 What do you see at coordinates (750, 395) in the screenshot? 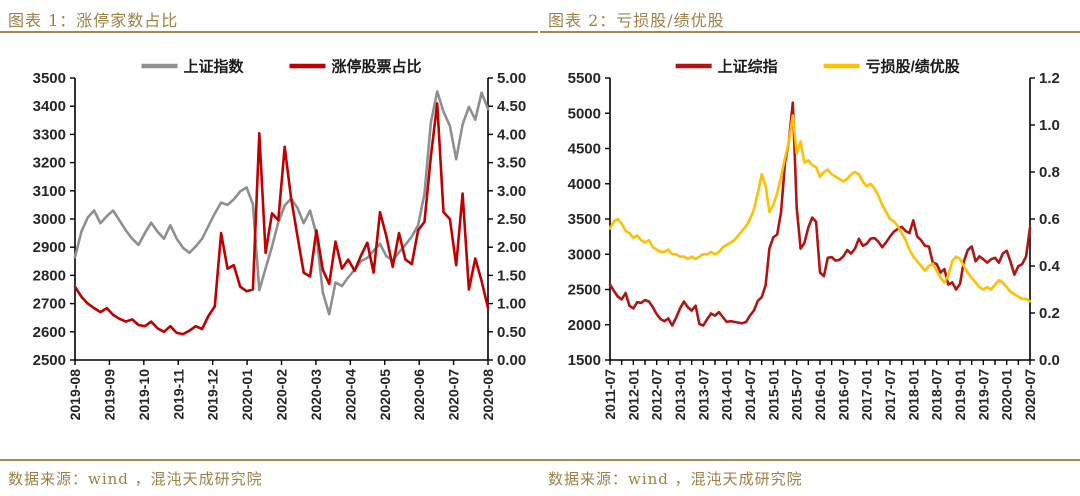
I see `x-axis-tick-label: 2014-07` at bounding box center [750, 395].